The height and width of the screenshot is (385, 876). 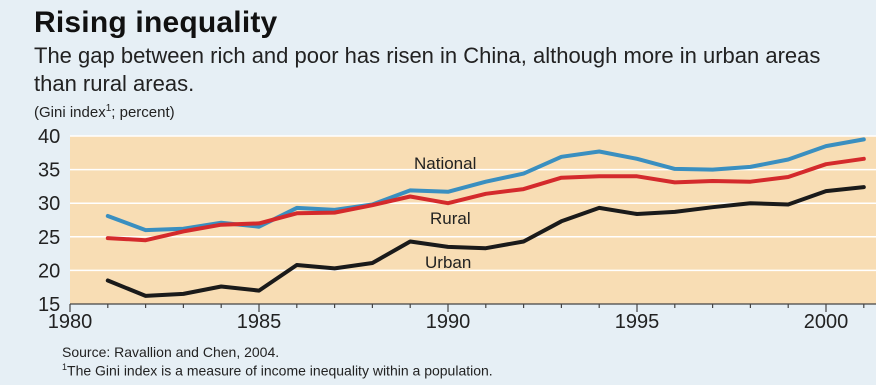 I want to click on unit-label-text: (Gini index, so click(x=70, y=112).